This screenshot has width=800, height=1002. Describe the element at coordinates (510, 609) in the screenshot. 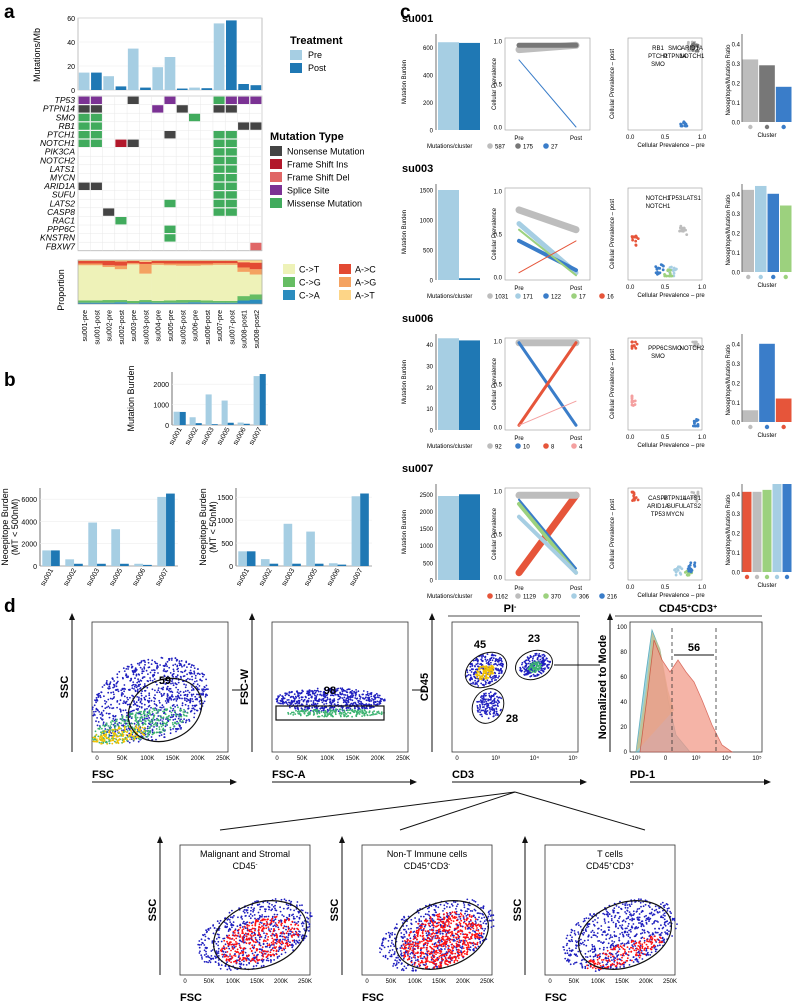

I see `gate-header-pi: PI-` at that location.